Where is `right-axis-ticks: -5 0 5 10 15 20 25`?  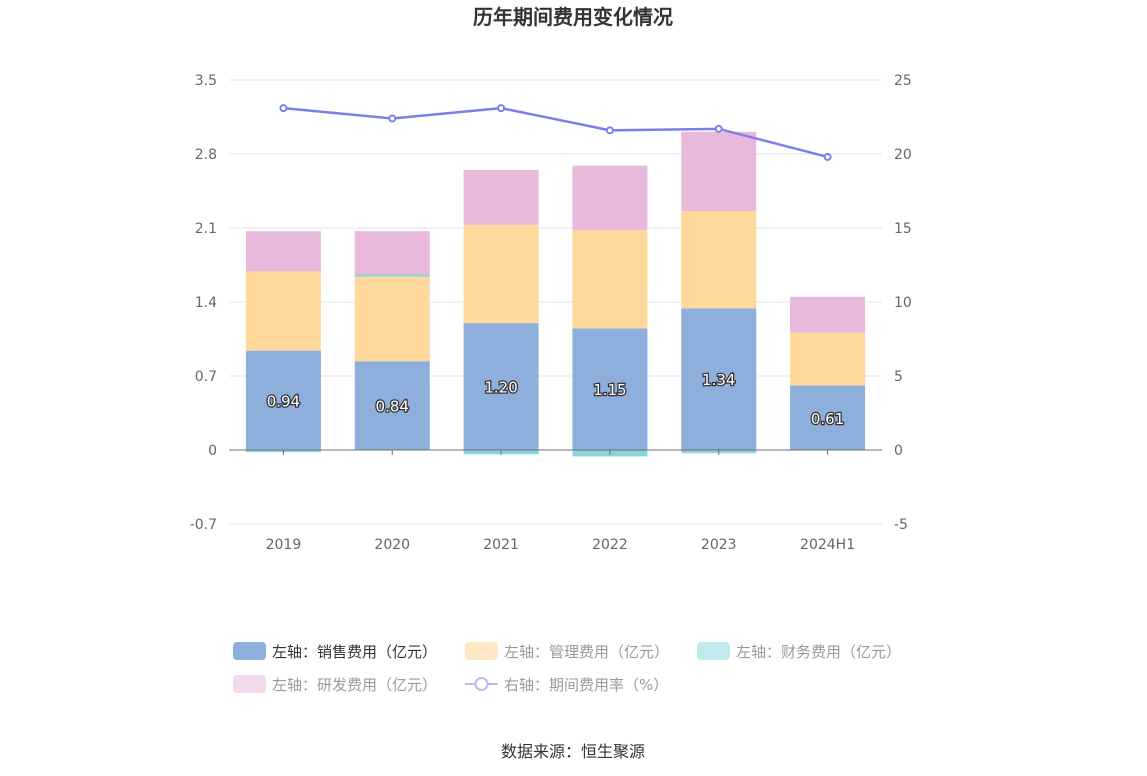
right-axis-ticks: -5 0 5 10 15 20 25 is located at coordinates (903, 303).